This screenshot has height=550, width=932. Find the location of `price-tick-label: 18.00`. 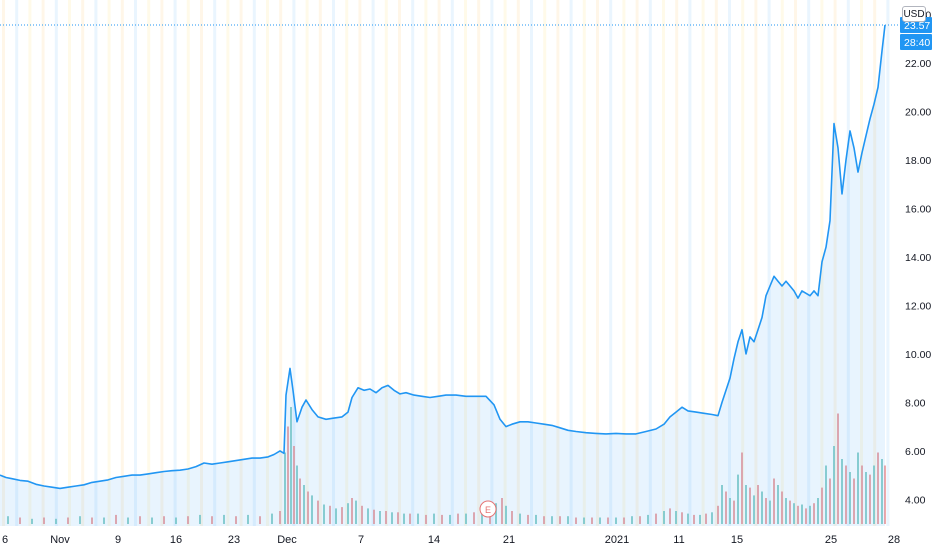

price-tick-label: 18.00 is located at coordinates (918, 161).